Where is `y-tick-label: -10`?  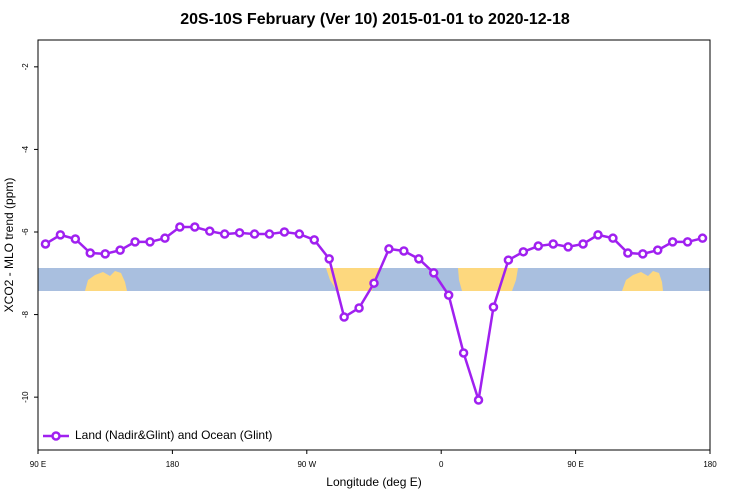 y-tick-label: -10 is located at coordinates (25, 397).